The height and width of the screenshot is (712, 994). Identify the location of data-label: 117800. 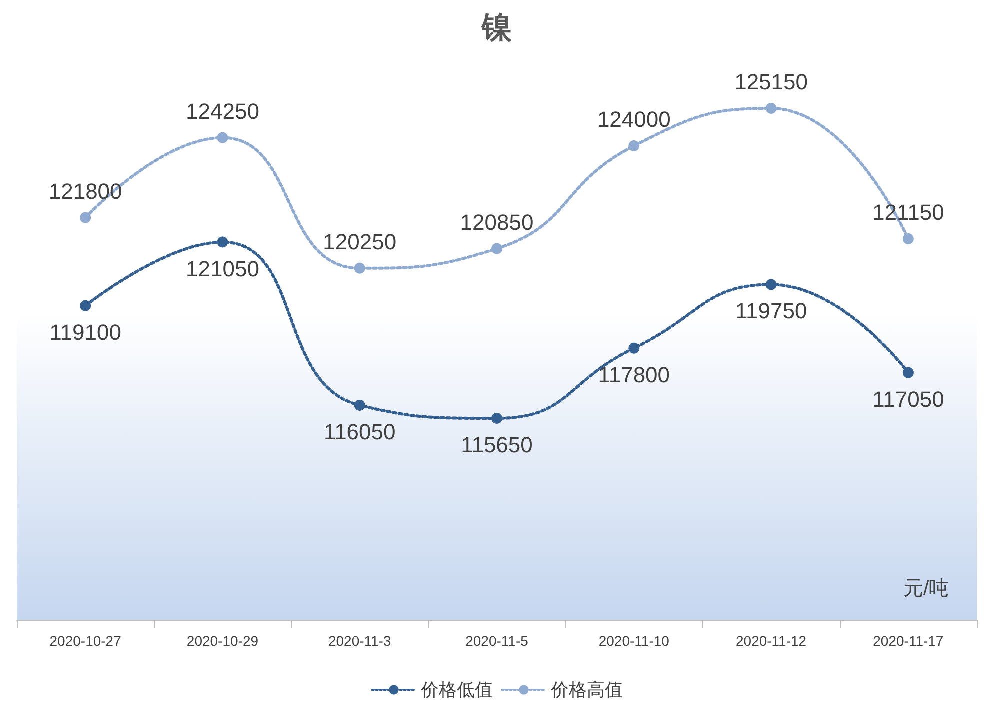
(634, 375).